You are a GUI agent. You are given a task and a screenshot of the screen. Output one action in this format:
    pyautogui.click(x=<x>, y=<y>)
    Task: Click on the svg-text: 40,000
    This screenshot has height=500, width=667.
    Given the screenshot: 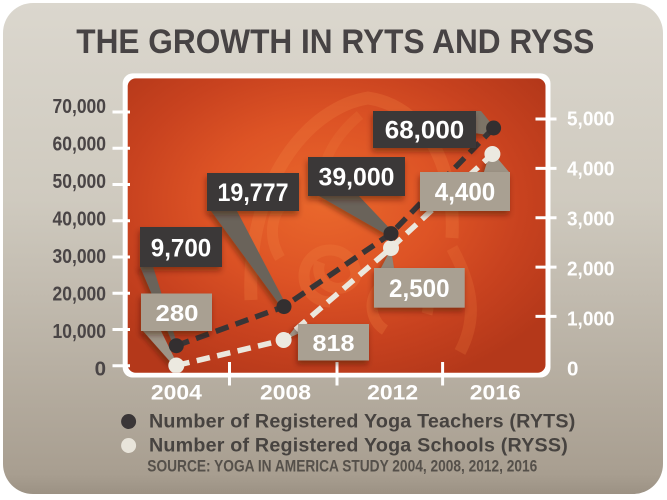 What is the action you would take?
    pyautogui.click(x=80, y=219)
    